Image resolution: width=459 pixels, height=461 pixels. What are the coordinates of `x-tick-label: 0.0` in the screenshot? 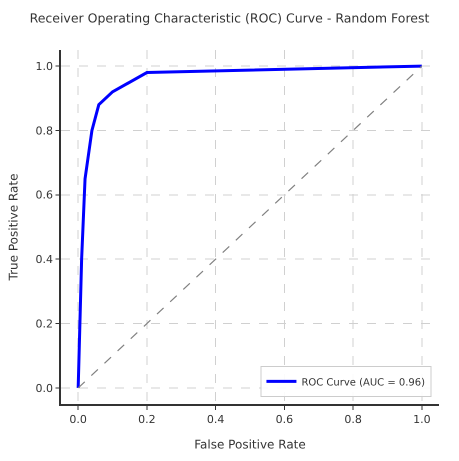 It's located at (78, 419).